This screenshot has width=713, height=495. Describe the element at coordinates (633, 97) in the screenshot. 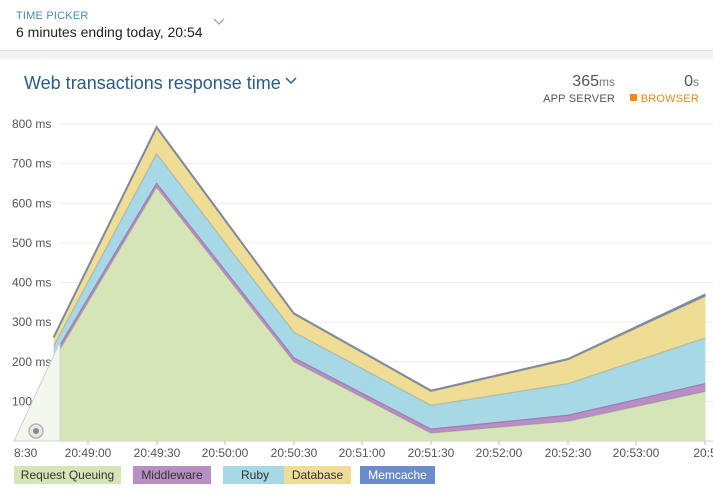

I see `browser-color-square` at that location.